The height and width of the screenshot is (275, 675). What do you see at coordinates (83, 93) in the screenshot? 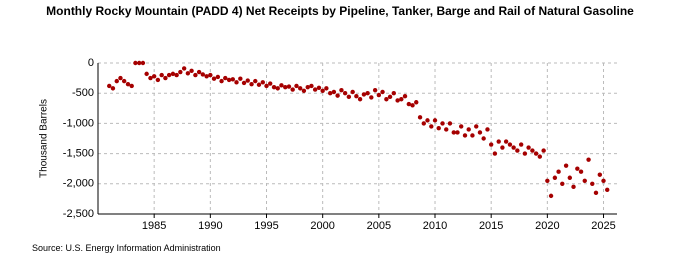
I see `y-tick-label: -500` at bounding box center [83, 93].